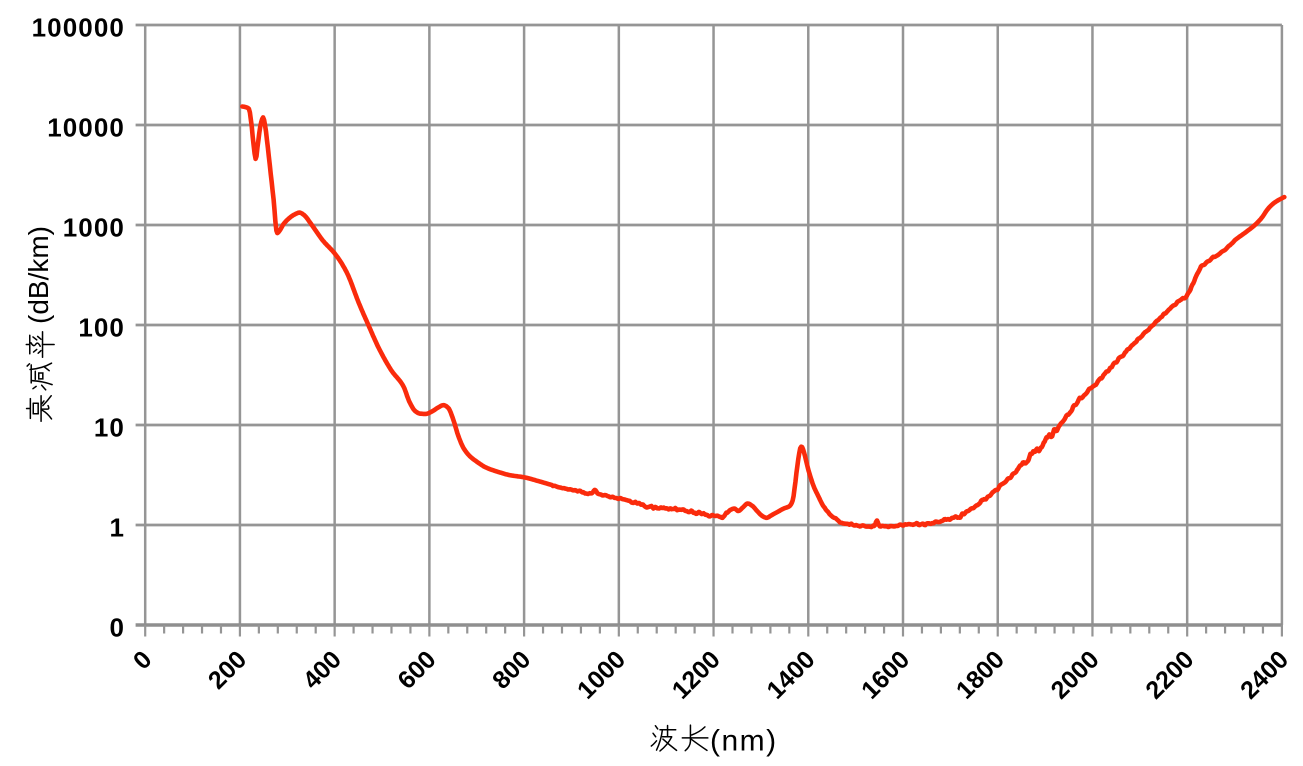 The image size is (1303, 766). What do you see at coordinates (744, 741) in the screenshot?
I see `svg-text: (nm)` at bounding box center [744, 741].